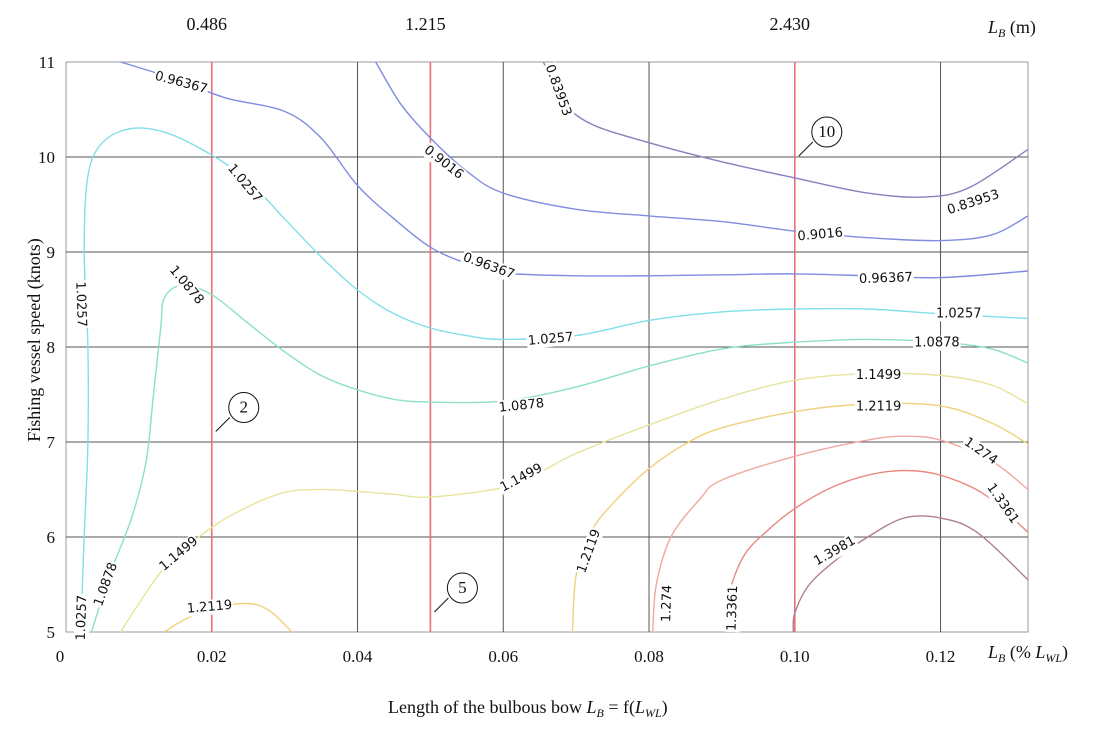 The image size is (1105, 730). I want to click on contour-line-0.9016, so click(702, 151).